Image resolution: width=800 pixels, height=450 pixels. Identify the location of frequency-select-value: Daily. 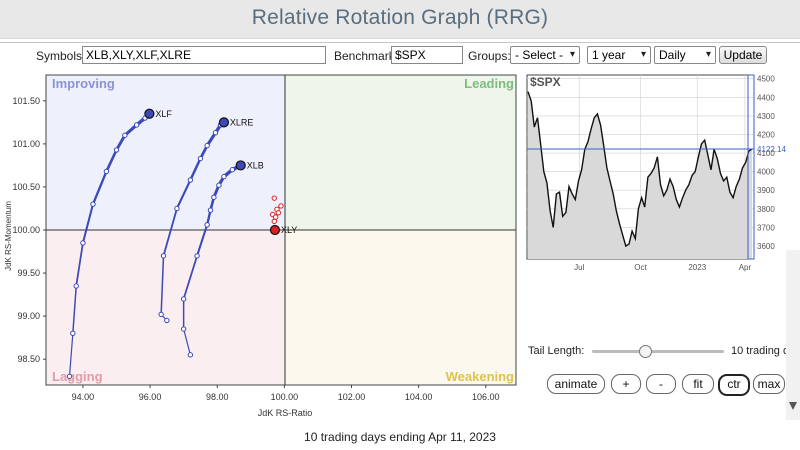
(672, 55).